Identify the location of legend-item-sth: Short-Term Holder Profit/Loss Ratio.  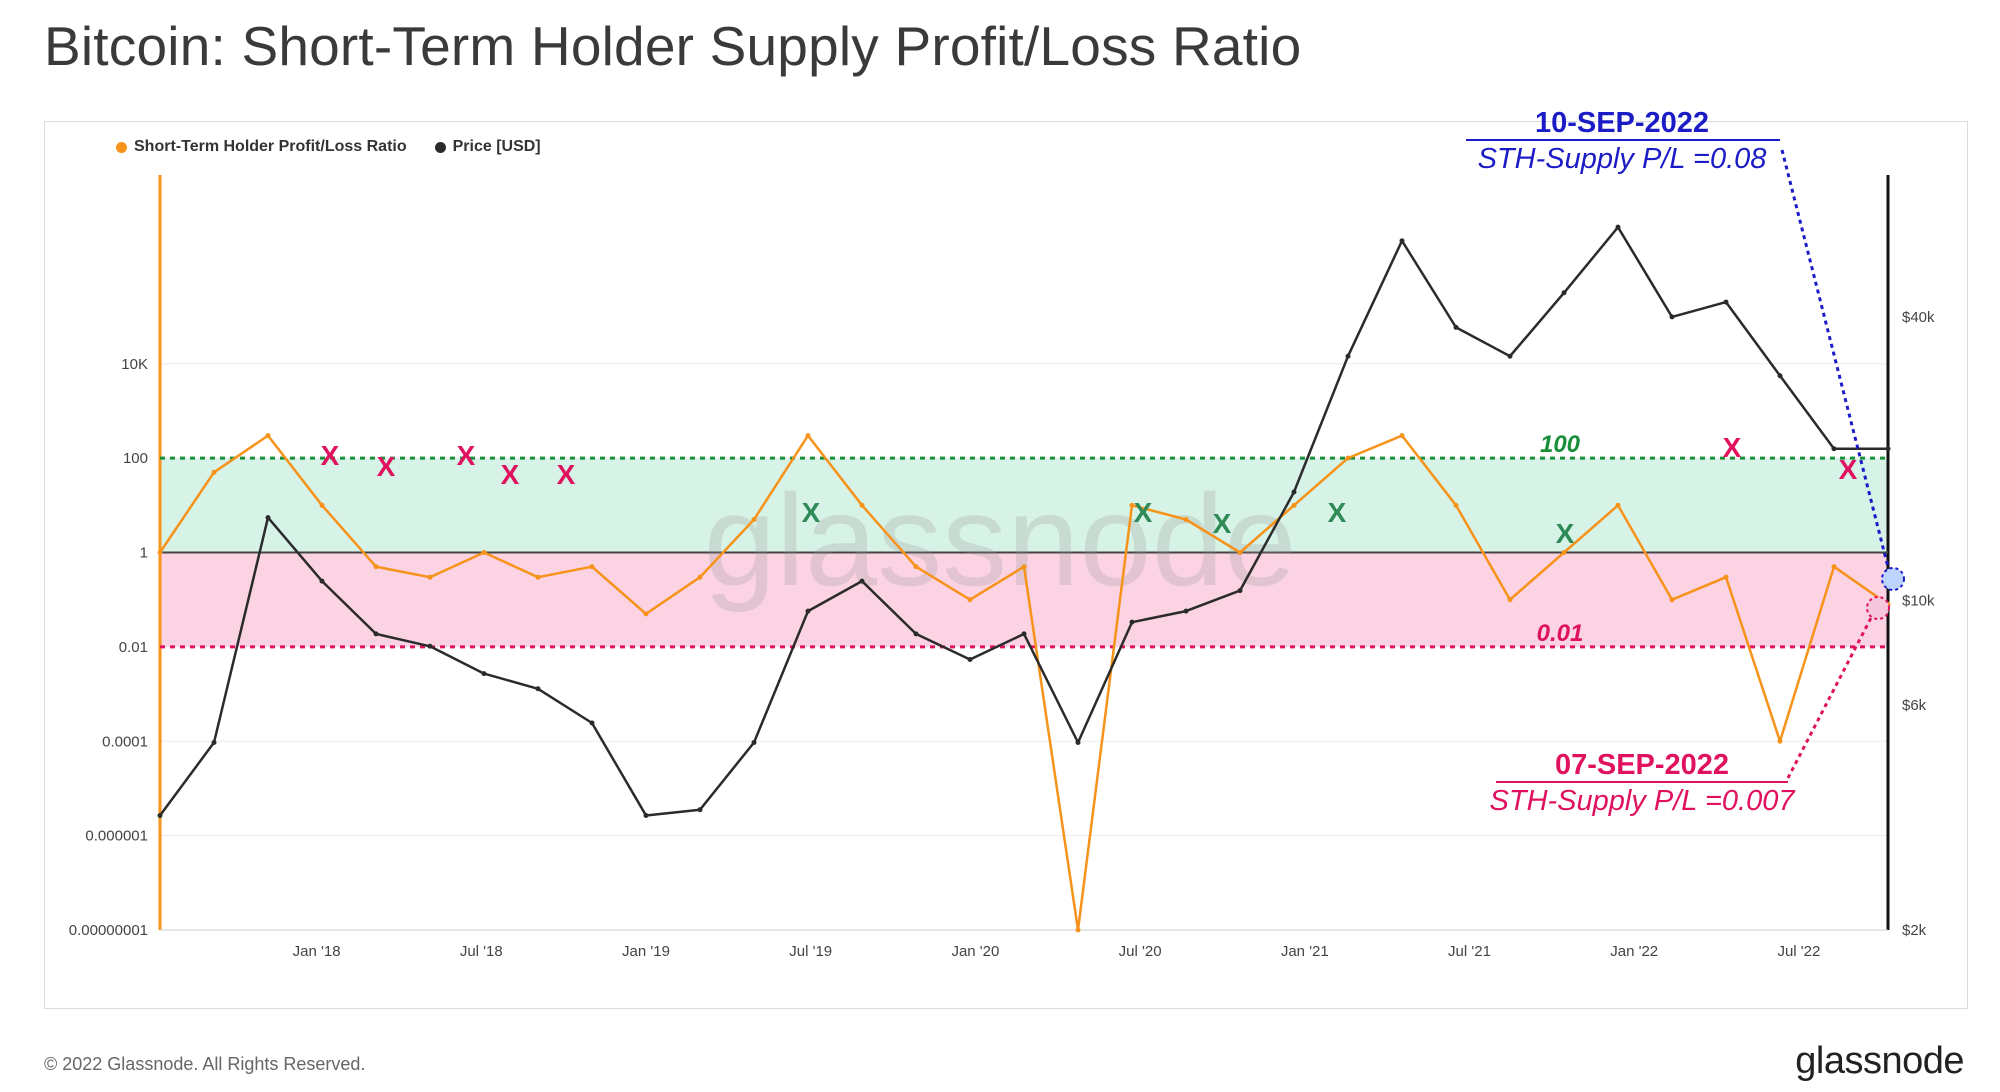
(261, 147).